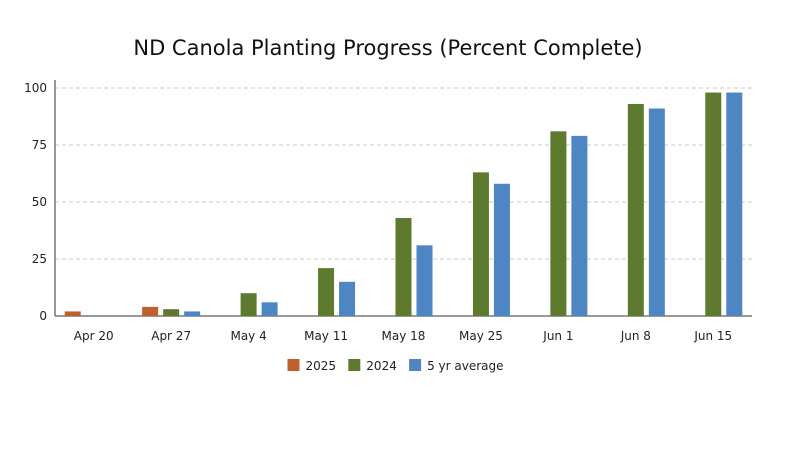 The height and width of the screenshot is (450, 800). I want to click on y-tick-label: 75, so click(39, 145).